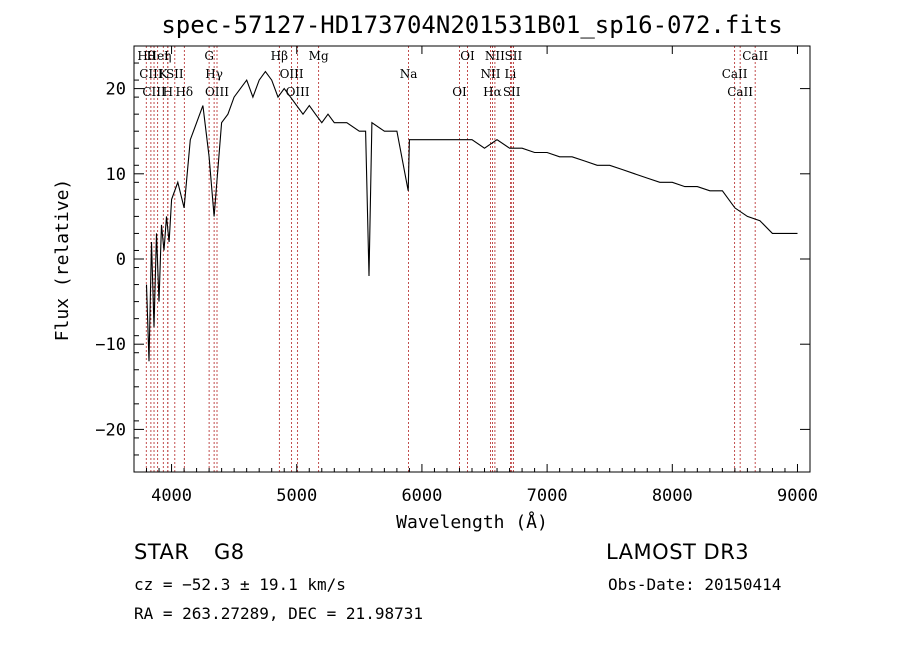  What do you see at coordinates (151, 74) in the screenshot?
I see `line-label-1: CIII` at bounding box center [151, 74].